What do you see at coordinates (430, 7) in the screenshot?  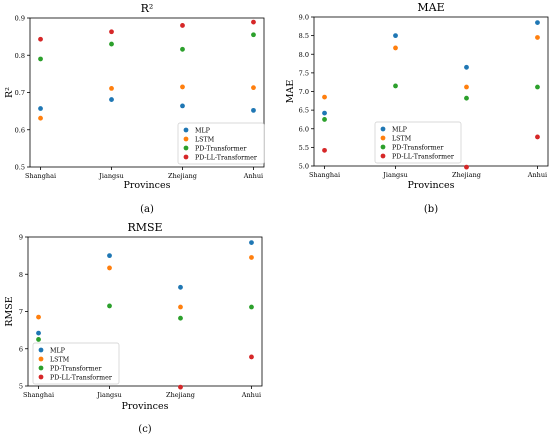 I see `chart-title: MAE` at bounding box center [430, 7].